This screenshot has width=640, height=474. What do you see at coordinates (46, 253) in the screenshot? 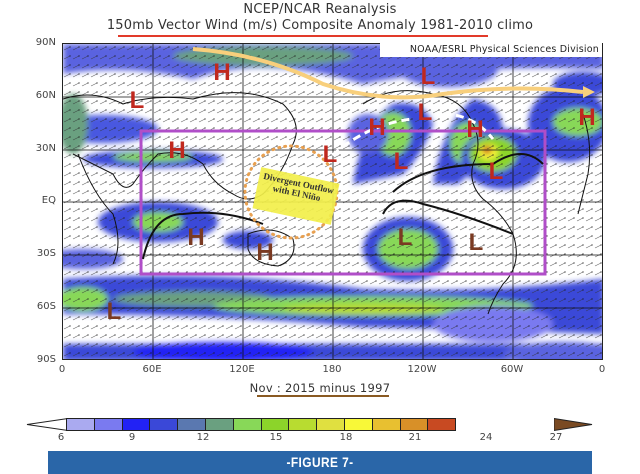
I see `y-tick: 30S` at bounding box center [46, 253].